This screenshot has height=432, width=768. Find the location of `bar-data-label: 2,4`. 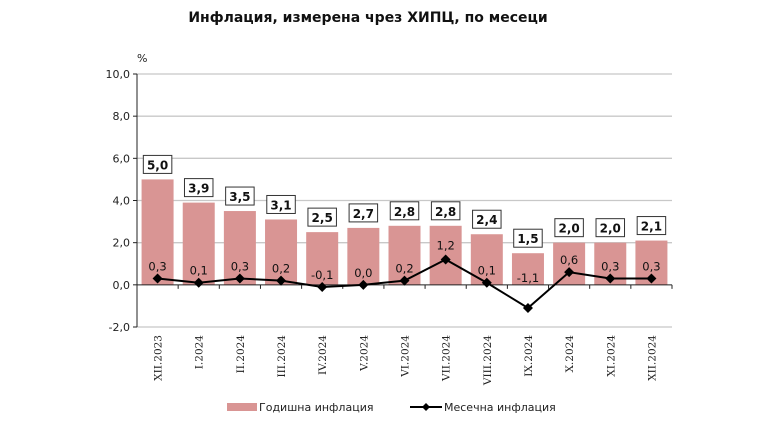

bar-data-label: 2,4 is located at coordinates (486, 220).